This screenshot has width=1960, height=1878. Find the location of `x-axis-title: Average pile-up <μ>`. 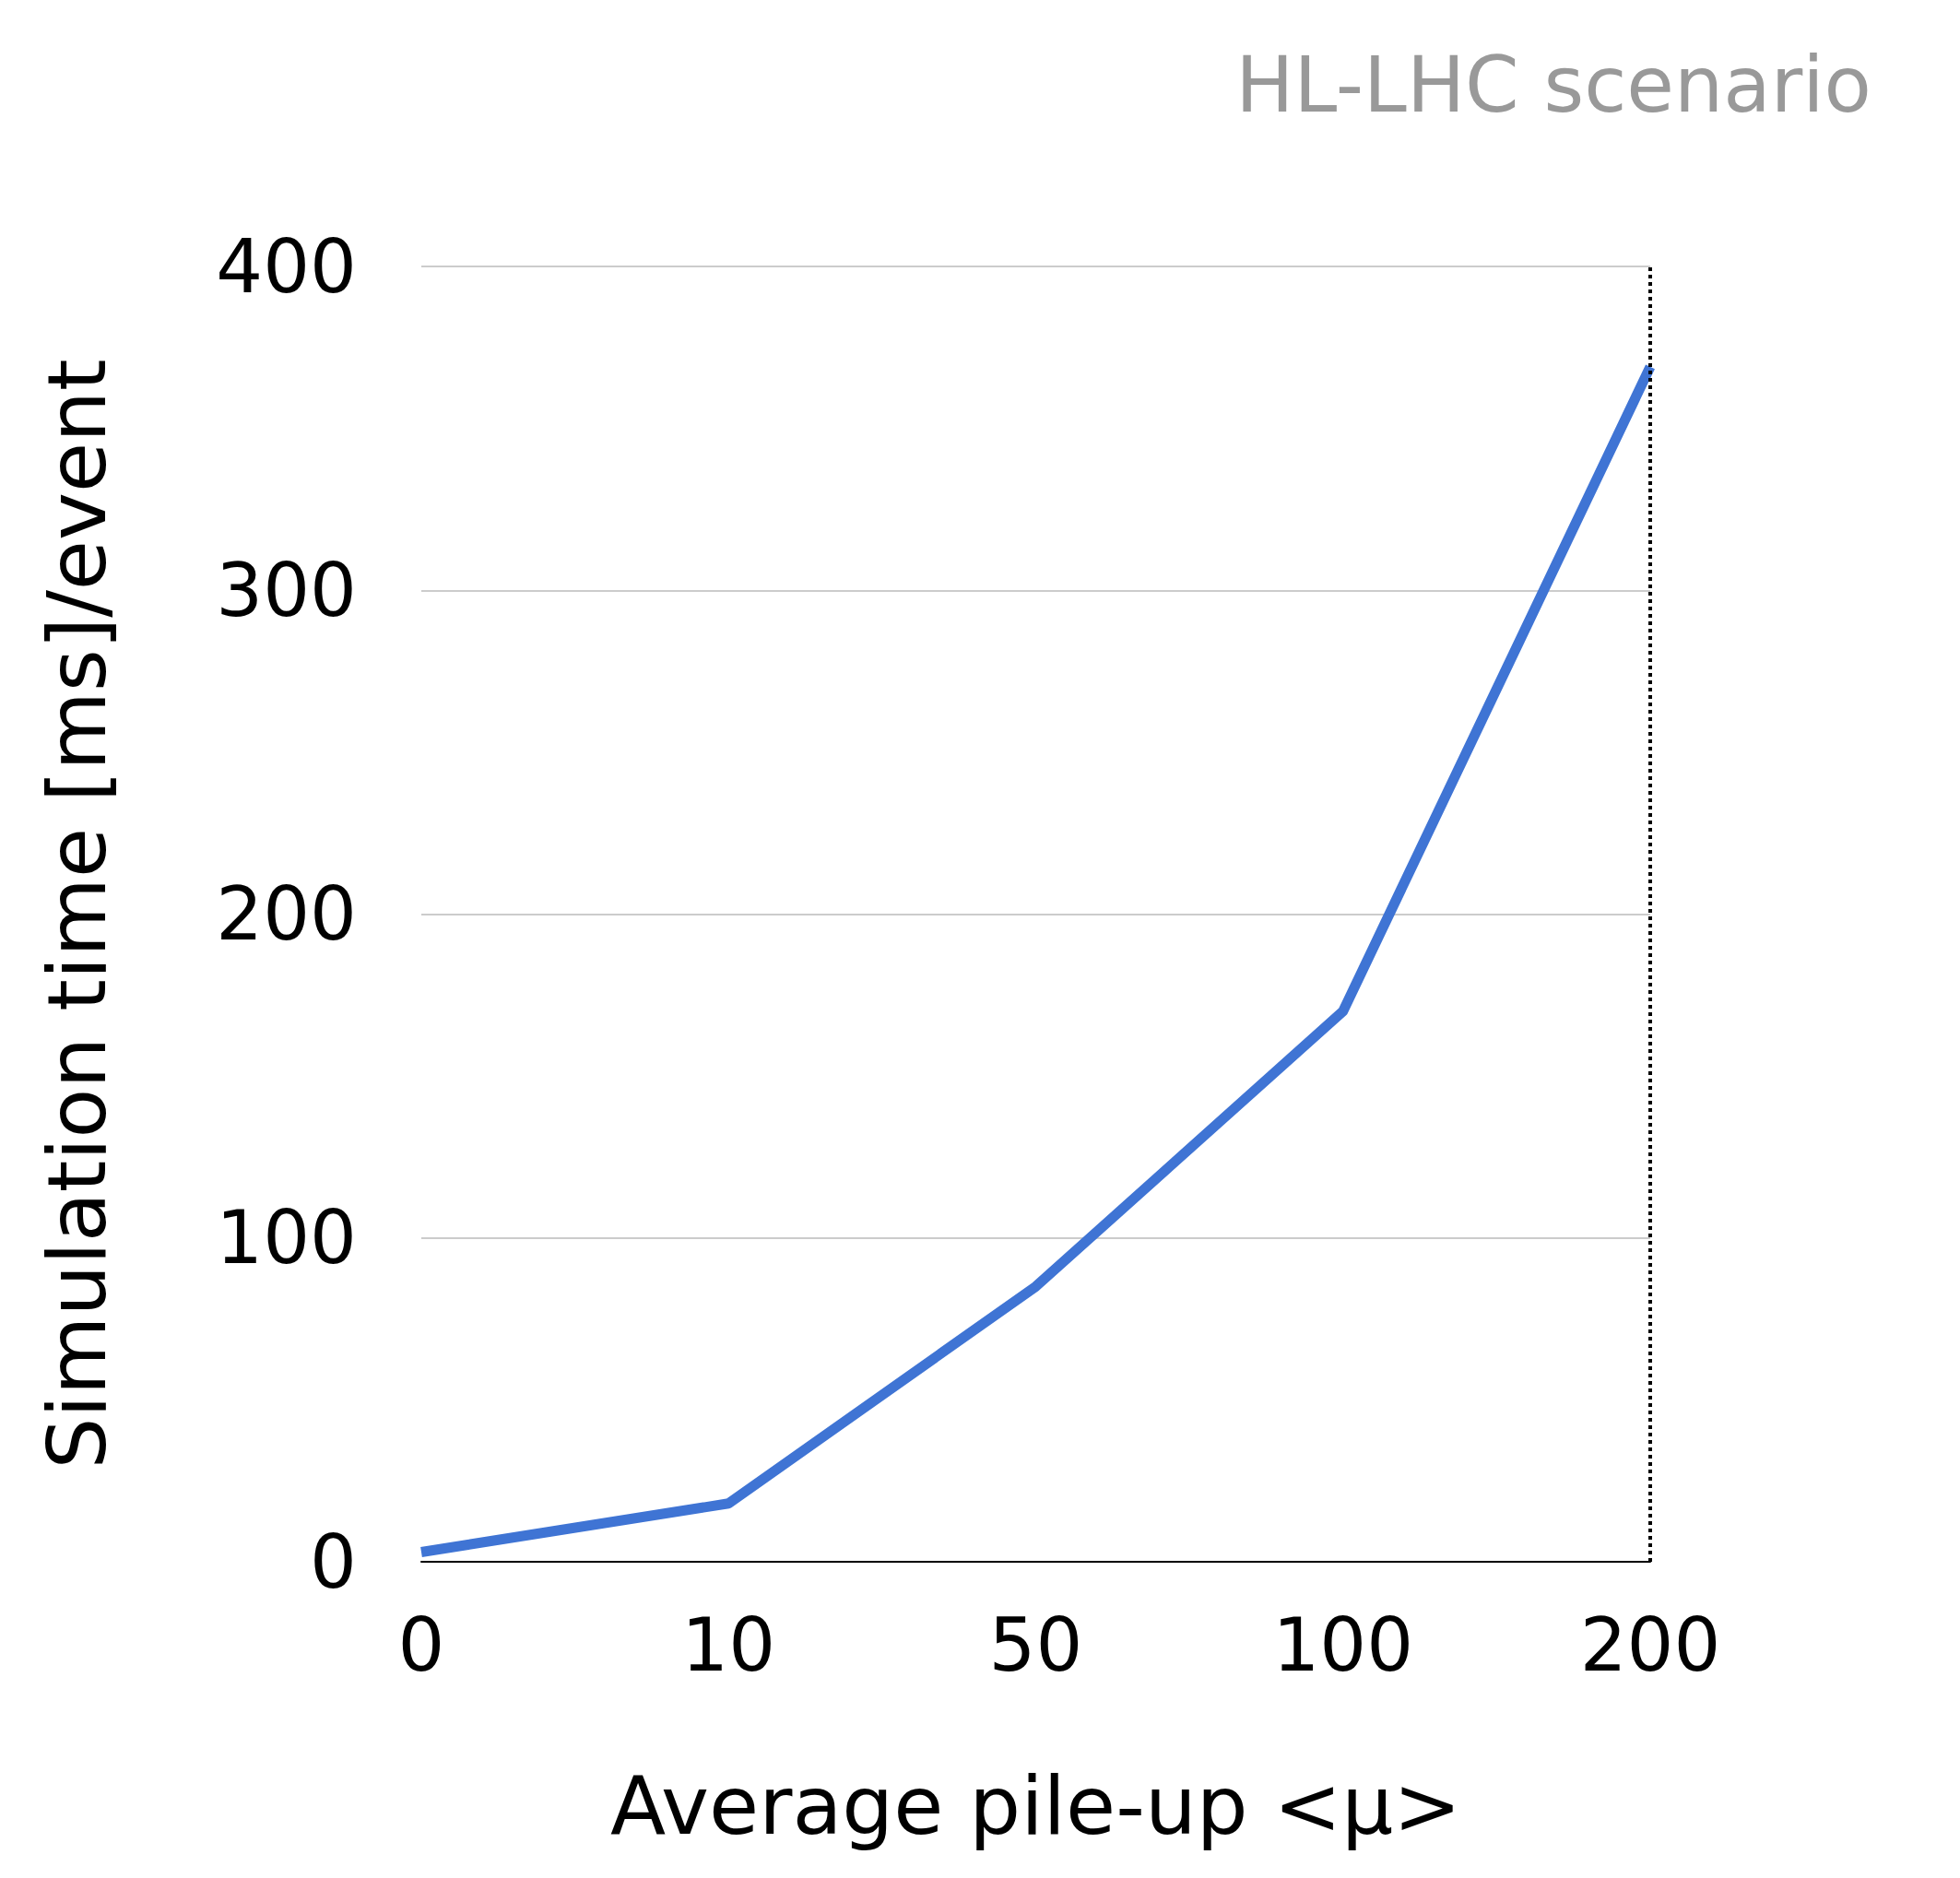

x-axis-title: Average pile-up <μ> is located at coordinates (1035, 1805).